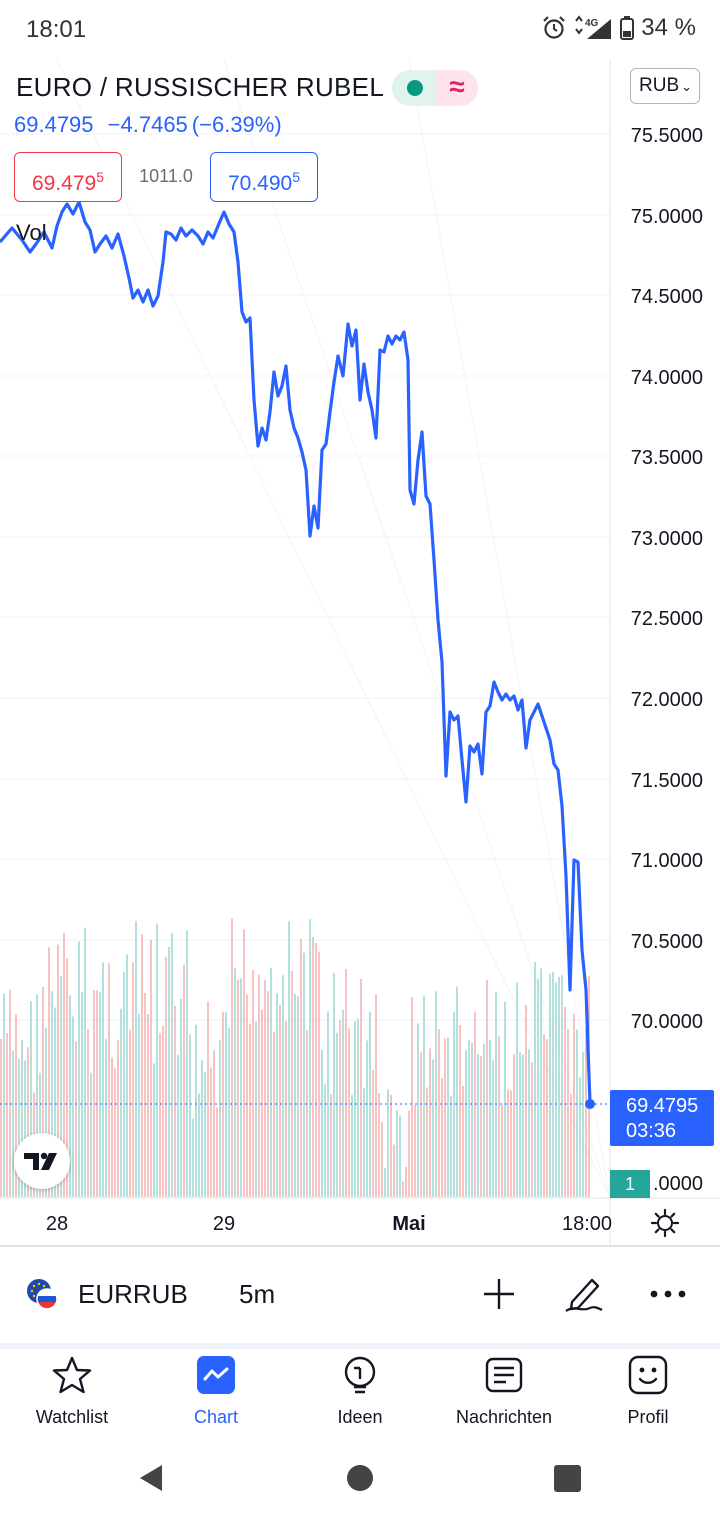 This screenshot has height=1520, width=720. Describe the element at coordinates (166, 176) in the screenshot. I see `spread-value: 1011.0` at that location.